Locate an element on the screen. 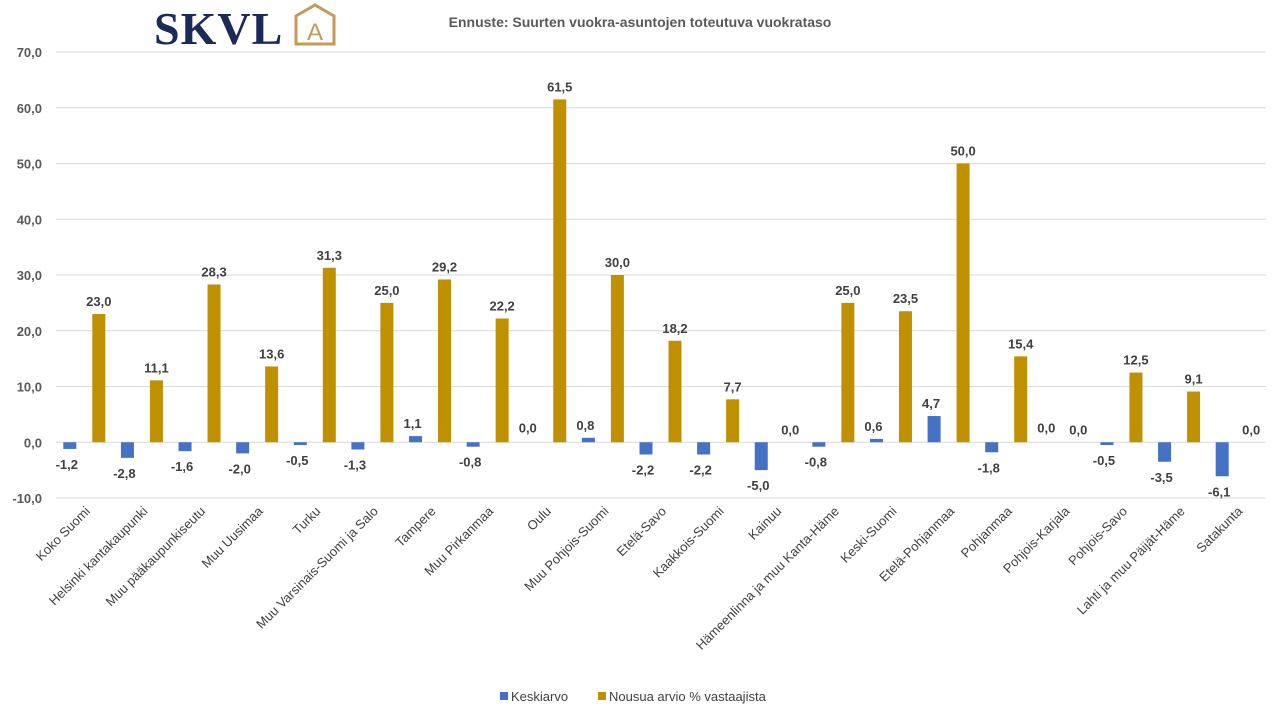 The image size is (1280, 720). data-label: -1,2 is located at coordinates (67, 464).